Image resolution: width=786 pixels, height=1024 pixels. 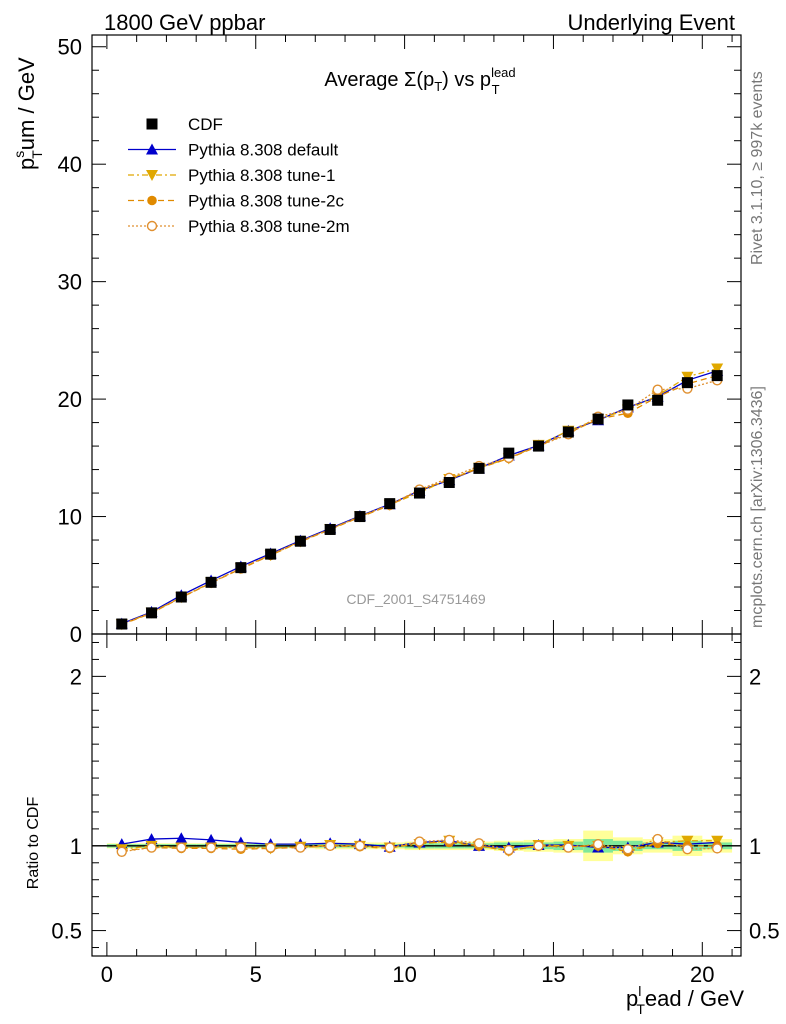 I want to click on ylabel-sup: s, so click(x=19, y=154).